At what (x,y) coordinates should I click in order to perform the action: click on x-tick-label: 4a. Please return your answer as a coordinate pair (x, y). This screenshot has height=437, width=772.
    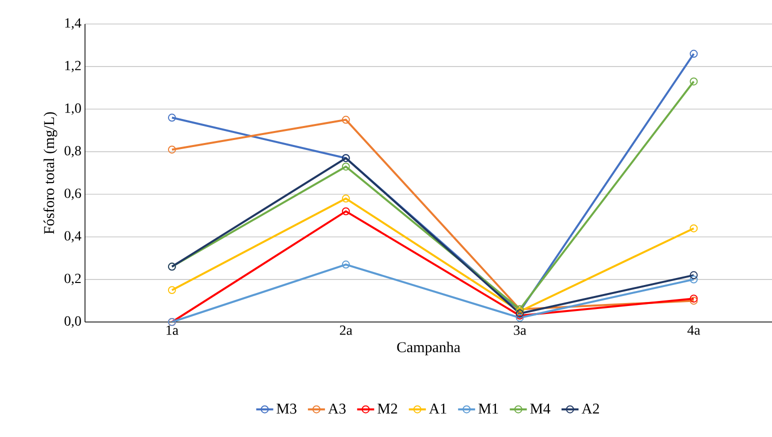
    Looking at the image, I should click on (693, 330).